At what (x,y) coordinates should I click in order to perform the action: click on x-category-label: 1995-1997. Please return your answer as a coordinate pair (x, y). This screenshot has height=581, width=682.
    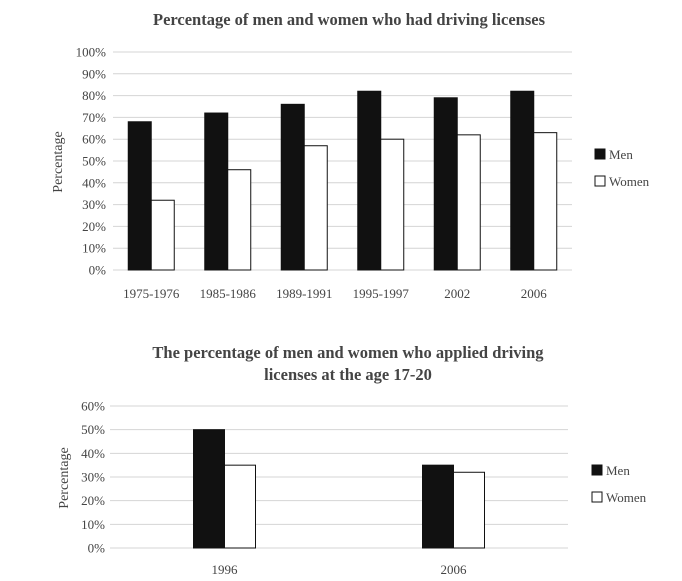
    Looking at the image, I should click on (381, 293).